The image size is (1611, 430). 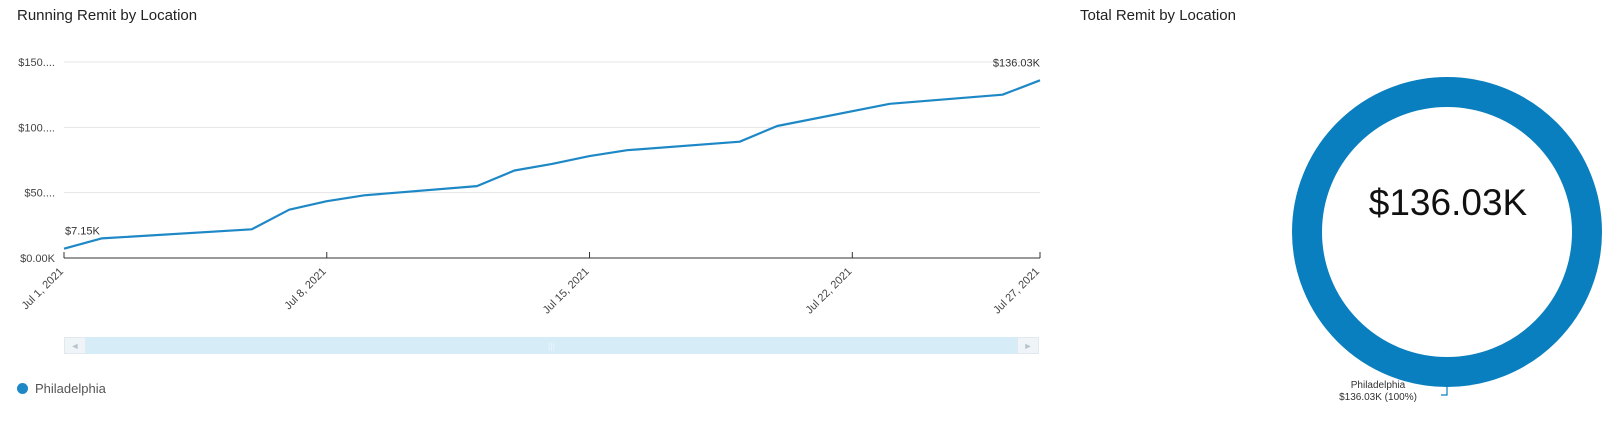 What do you see at coordinates (107, 15) in the screenshot?
I see `line-chart-title: Running Remit by Location` at bounding box center [107, 15].